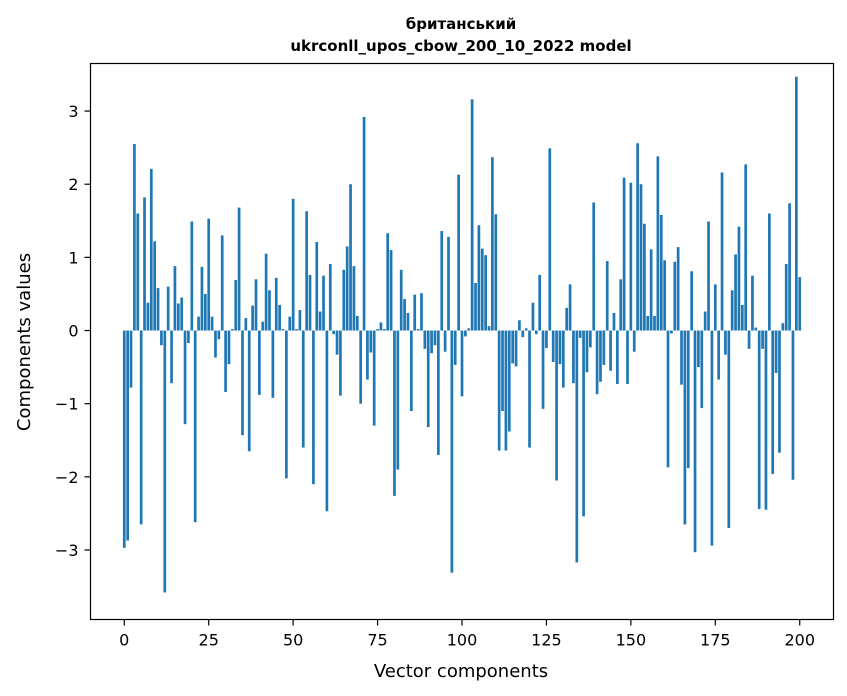 The height and width of the screenshot is (696, 847). Describe the element at coordinates (631, 640) in the screenshot. I see `x-tick-label: 150` at that location.